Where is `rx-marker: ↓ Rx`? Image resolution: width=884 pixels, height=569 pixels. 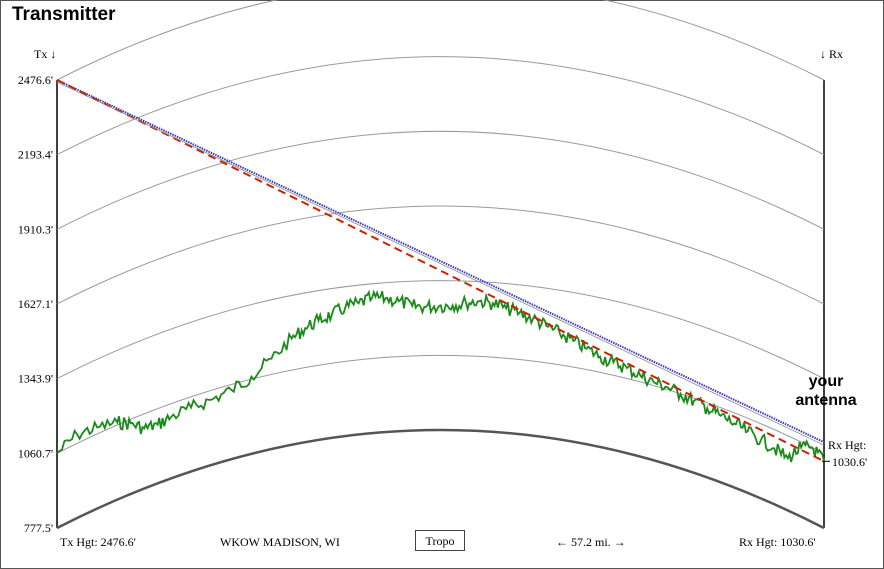
rx-marker: ↓ Rx is located at coordinates (832, 54).